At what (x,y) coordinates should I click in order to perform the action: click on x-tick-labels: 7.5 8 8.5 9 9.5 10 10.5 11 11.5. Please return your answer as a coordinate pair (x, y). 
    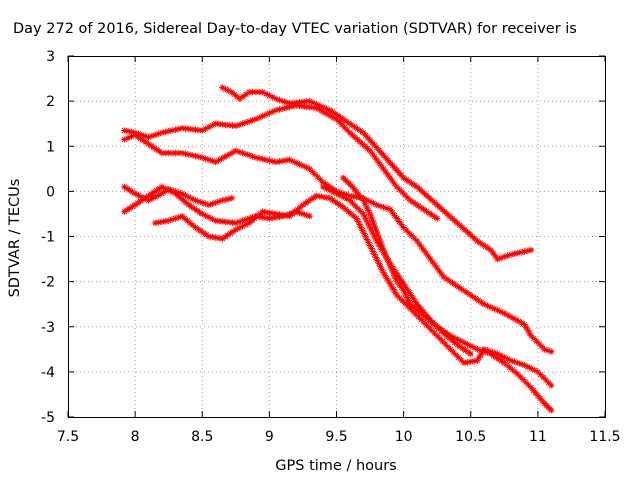
    Looking at the image, I should click on (339, 437).